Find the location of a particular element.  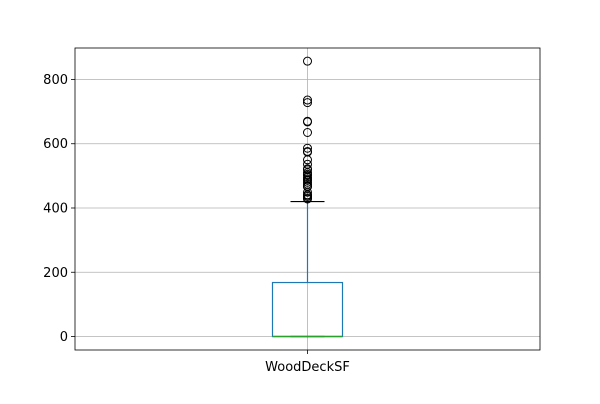

y-tick-label: 200 is located at coordinates (55, 273).